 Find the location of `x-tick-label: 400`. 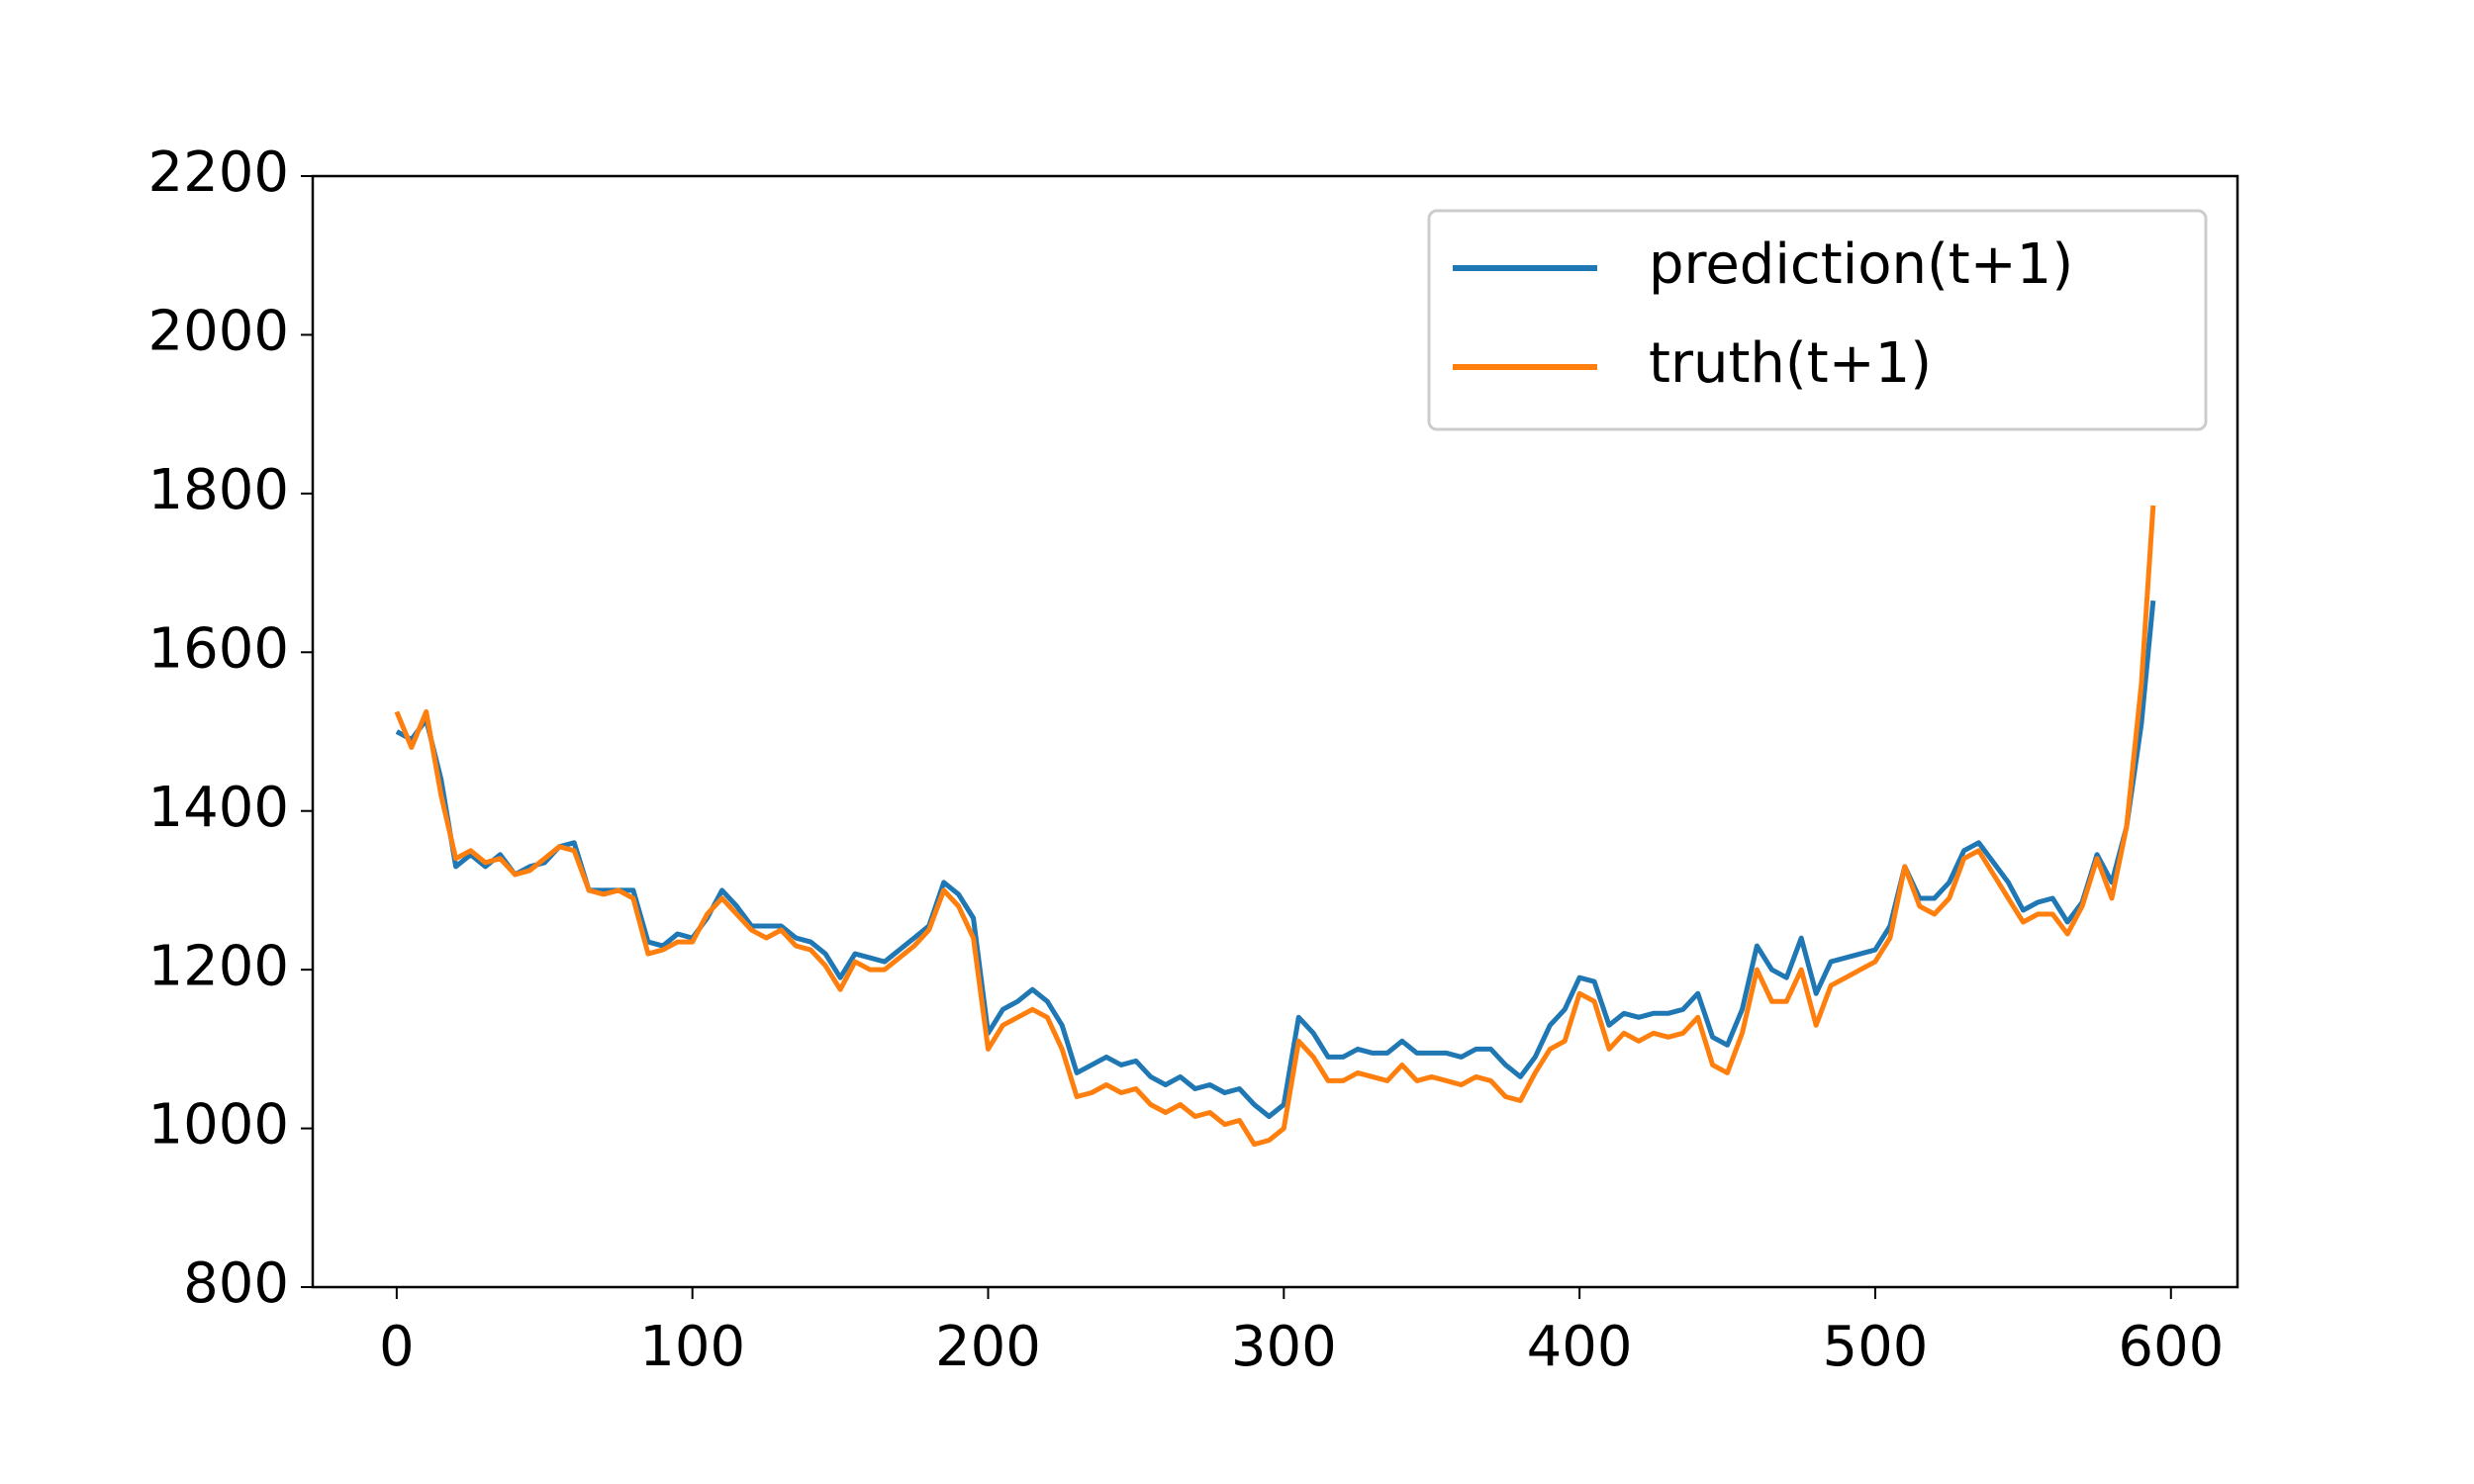

x-tick-label: 400 is located at coordinates (1580, 1347).